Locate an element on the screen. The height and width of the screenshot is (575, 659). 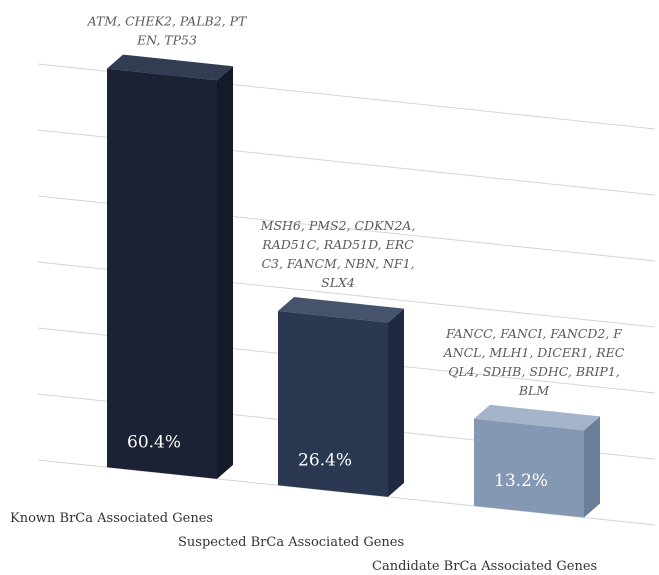
gene-annotation-line: ATM, CHEK2, PALB2, PT is located at coordinates (167, 21).